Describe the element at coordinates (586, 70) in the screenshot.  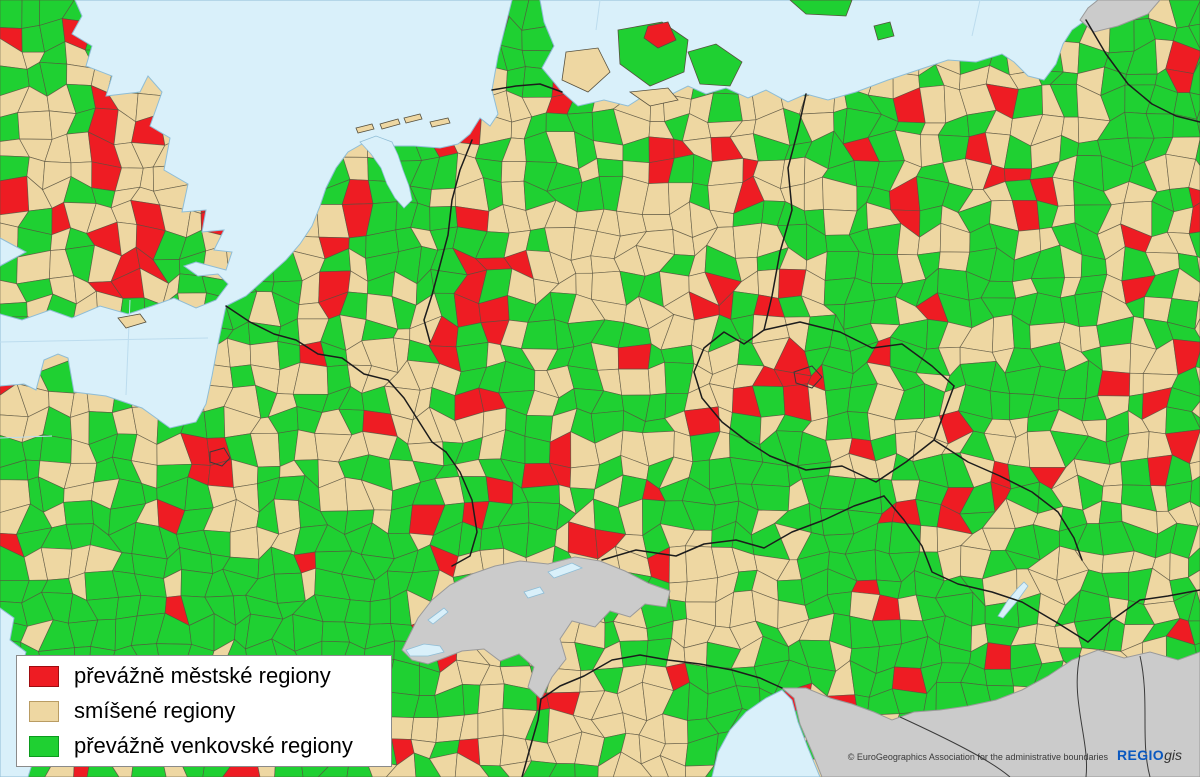
I see `island-funen` at that location.